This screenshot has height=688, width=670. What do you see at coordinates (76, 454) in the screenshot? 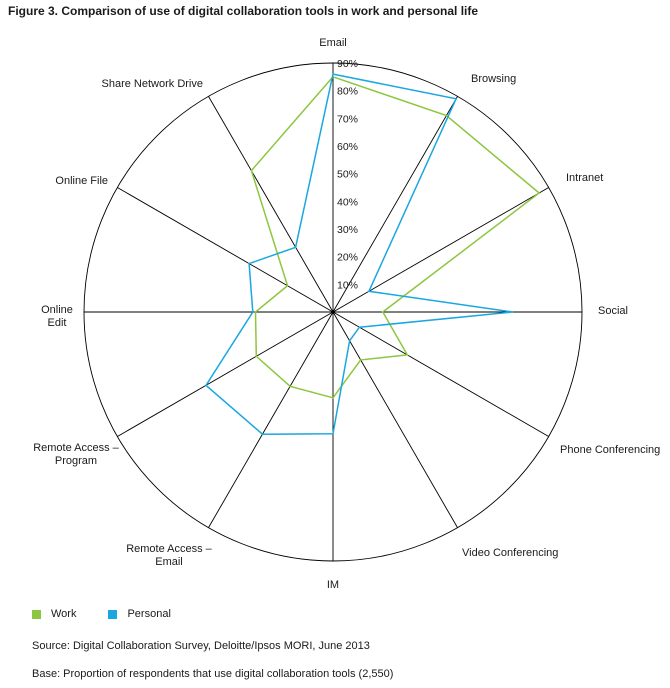
I see `category-label: Remote Access – Program` at bounding box center [76, 454].